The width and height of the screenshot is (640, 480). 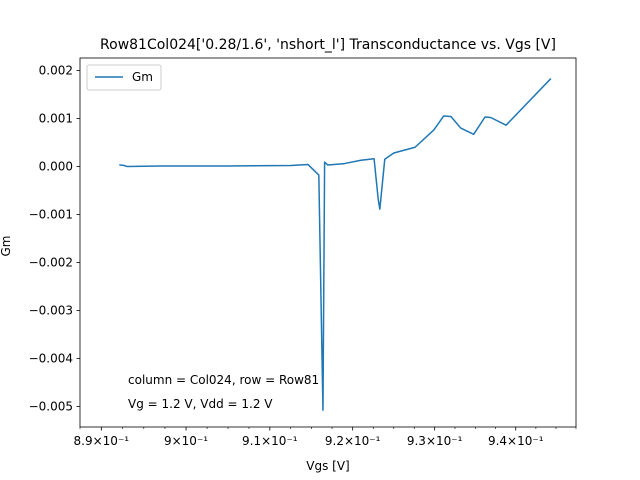 What do you see at coordinates (51, 406) in the screenshot?
I see `y-tick-label: −0.005` at bounding box center [51, 406].